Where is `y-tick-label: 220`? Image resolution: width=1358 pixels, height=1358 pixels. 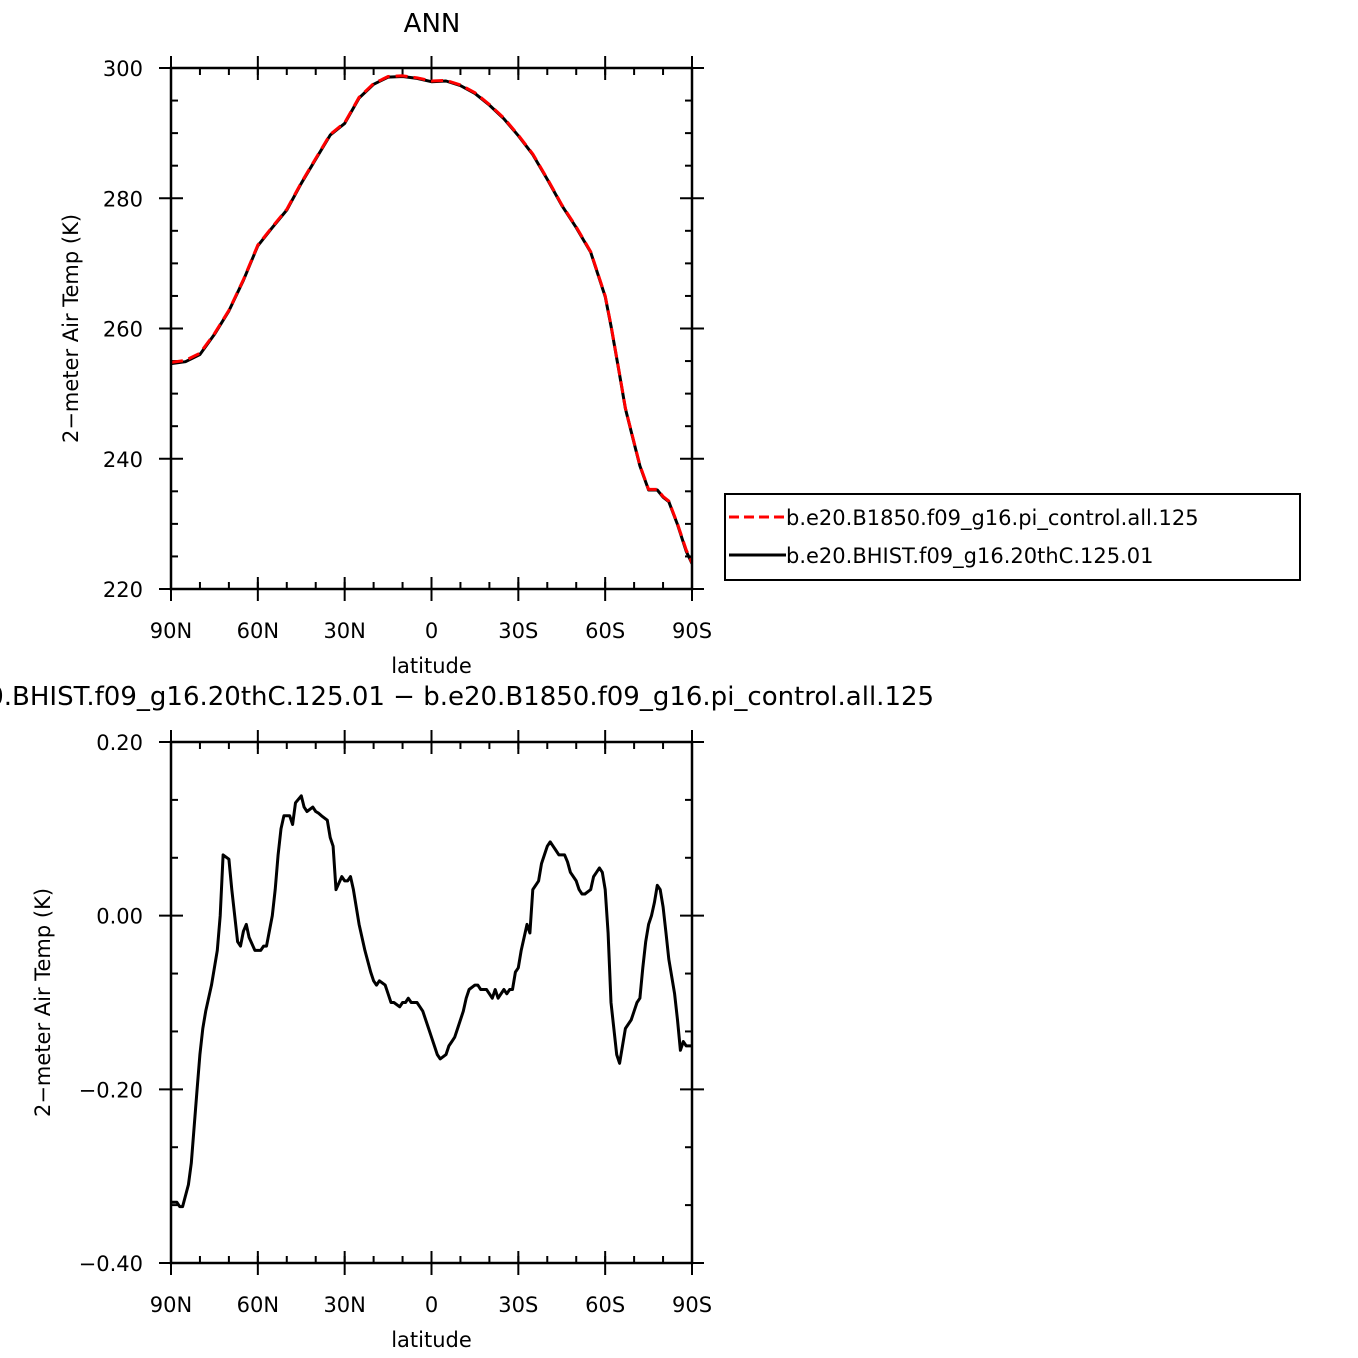 y-tick-label: 220 is located at coordinates (123, 590).